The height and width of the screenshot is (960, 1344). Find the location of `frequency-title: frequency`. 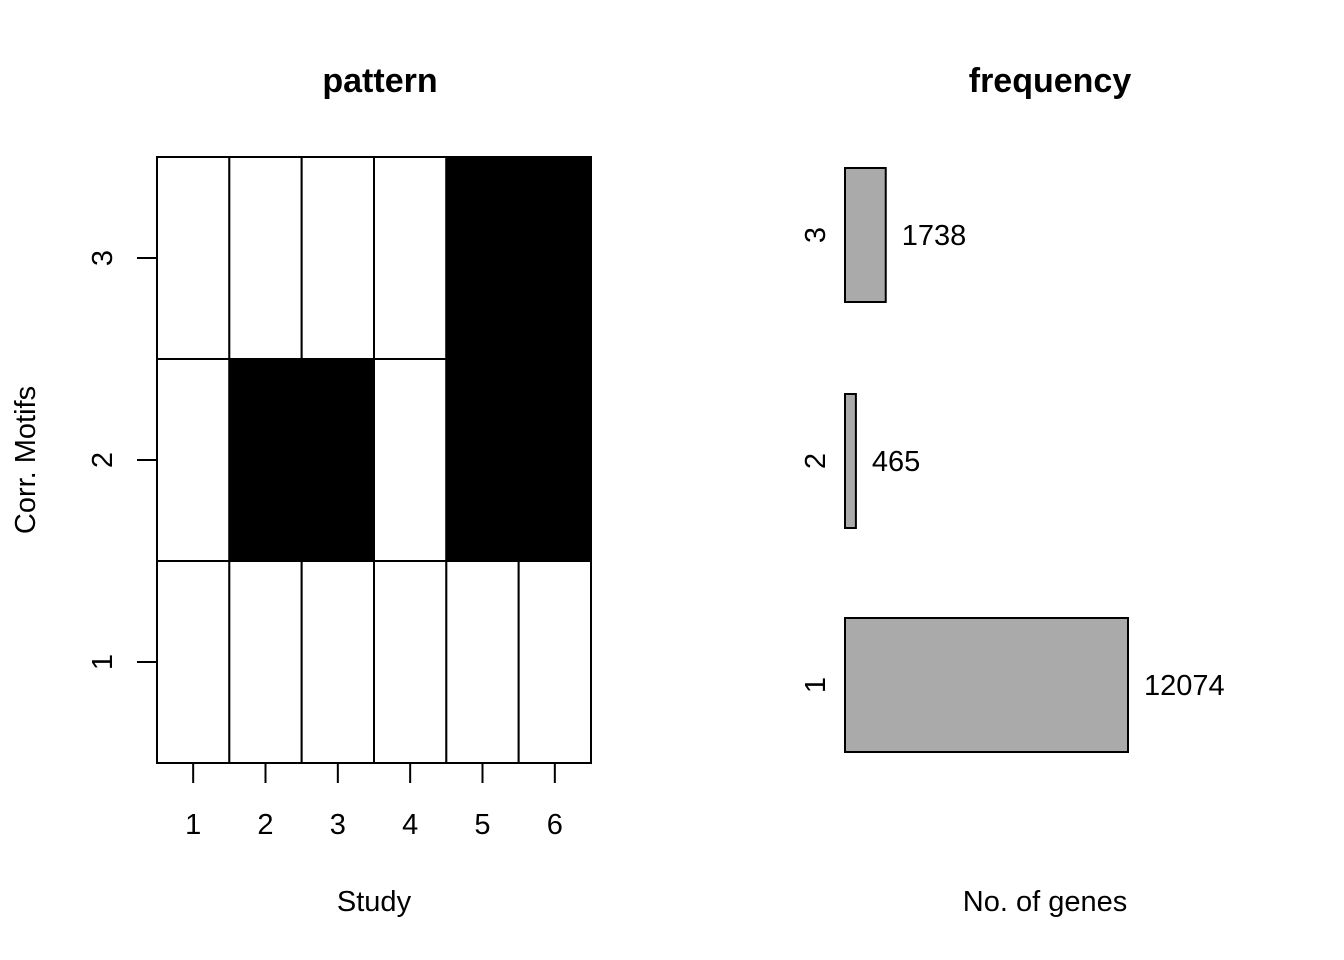

frequency-title: frequency is located at coordinates (1050, 81).